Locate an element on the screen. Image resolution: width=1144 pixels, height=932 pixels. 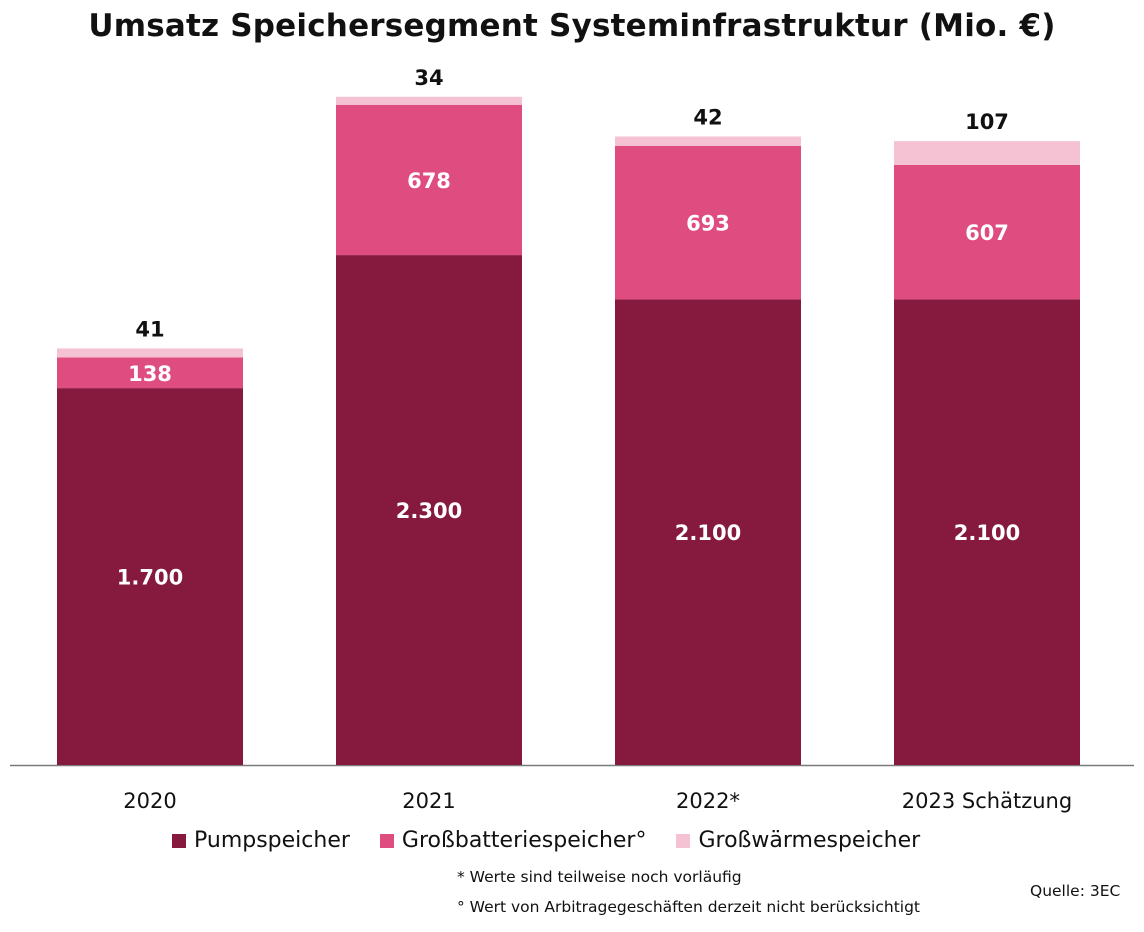
data-label-1-2: 693 is located at coordinates (708, 224).